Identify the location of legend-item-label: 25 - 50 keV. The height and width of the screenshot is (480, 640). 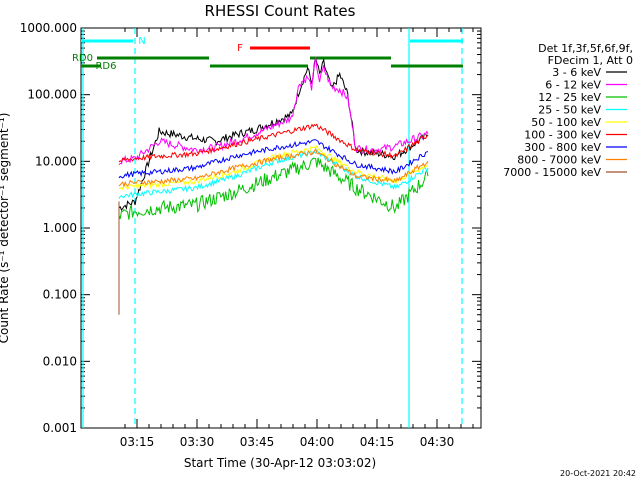
(569, 110).